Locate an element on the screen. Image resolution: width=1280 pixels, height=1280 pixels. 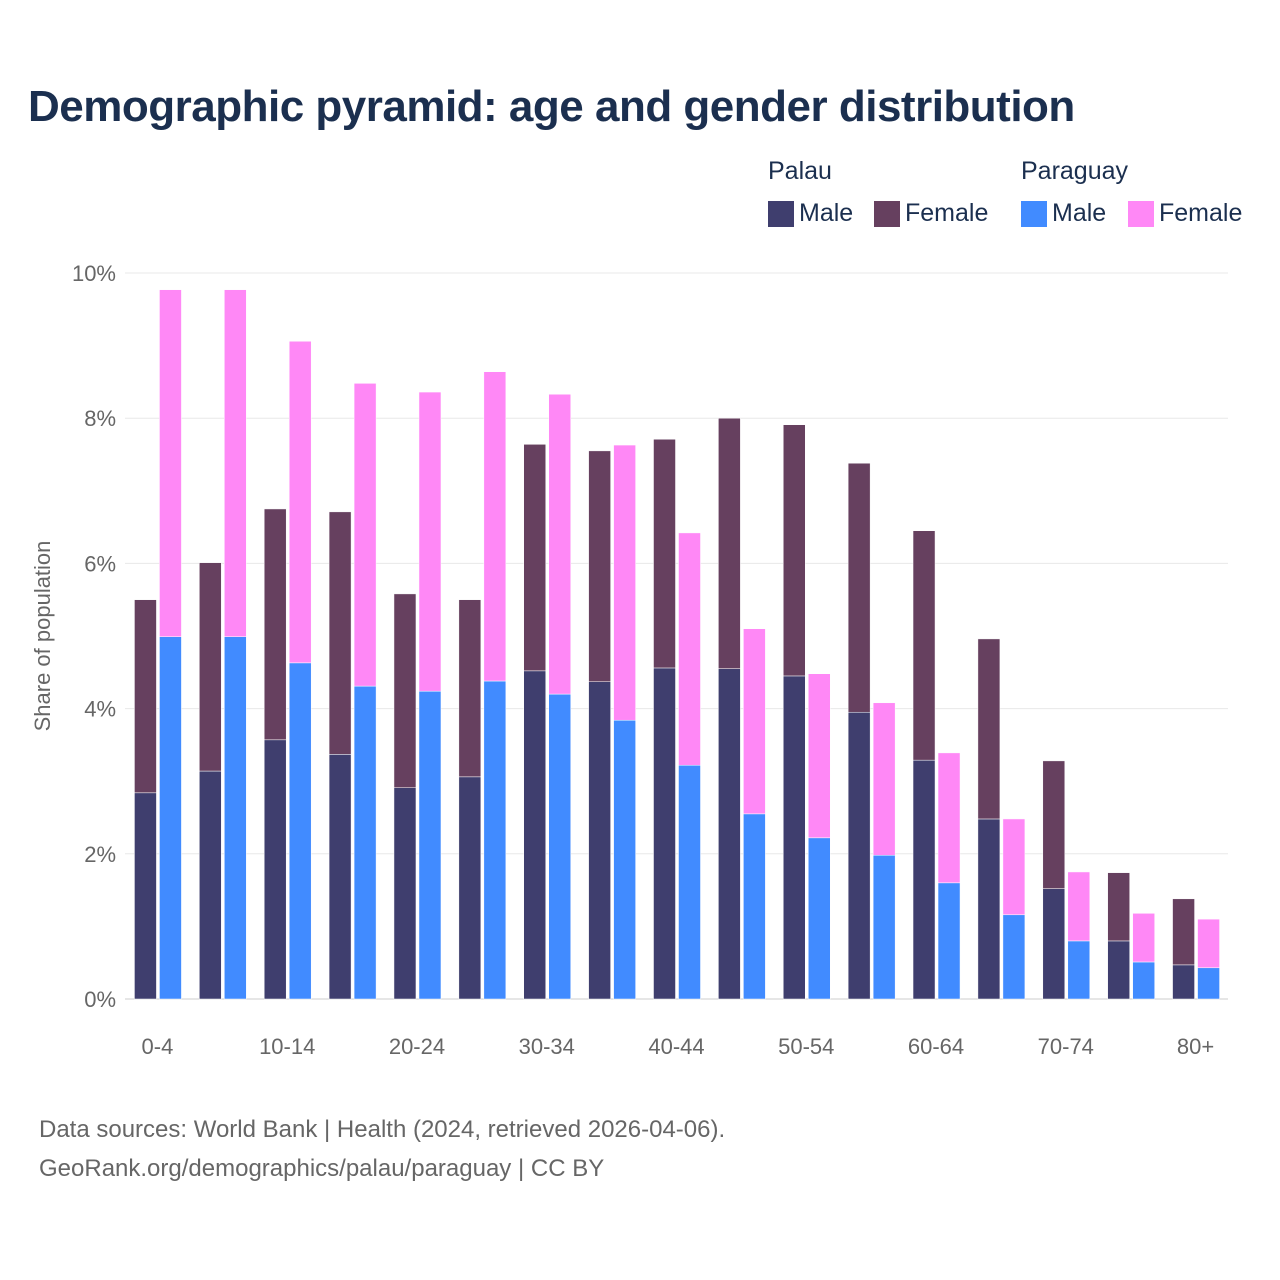
y-tick-label: 0% is located at coordinates (100, 999).